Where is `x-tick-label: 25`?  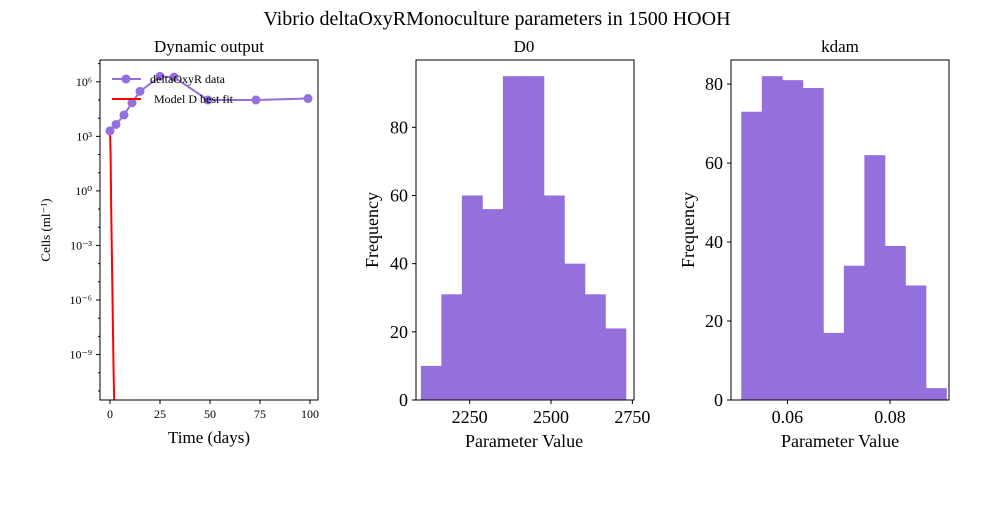 x-tick-label: 25 is located at coordinates (160, 414).